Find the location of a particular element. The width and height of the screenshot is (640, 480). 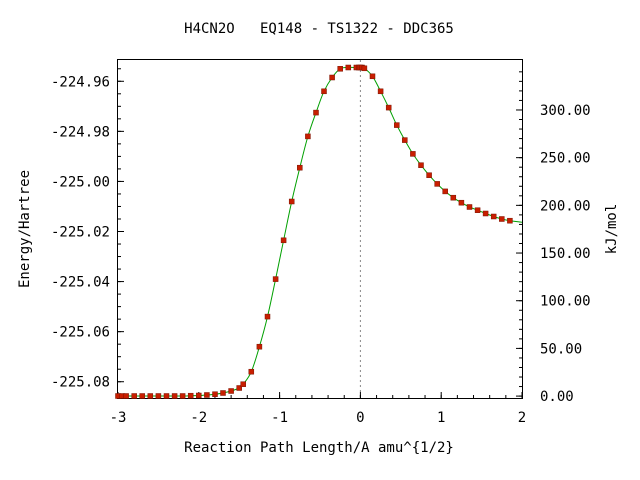

x-axis-label: Reaction Path Length/A amu^{1/2} is located at coordinates (319, 448).